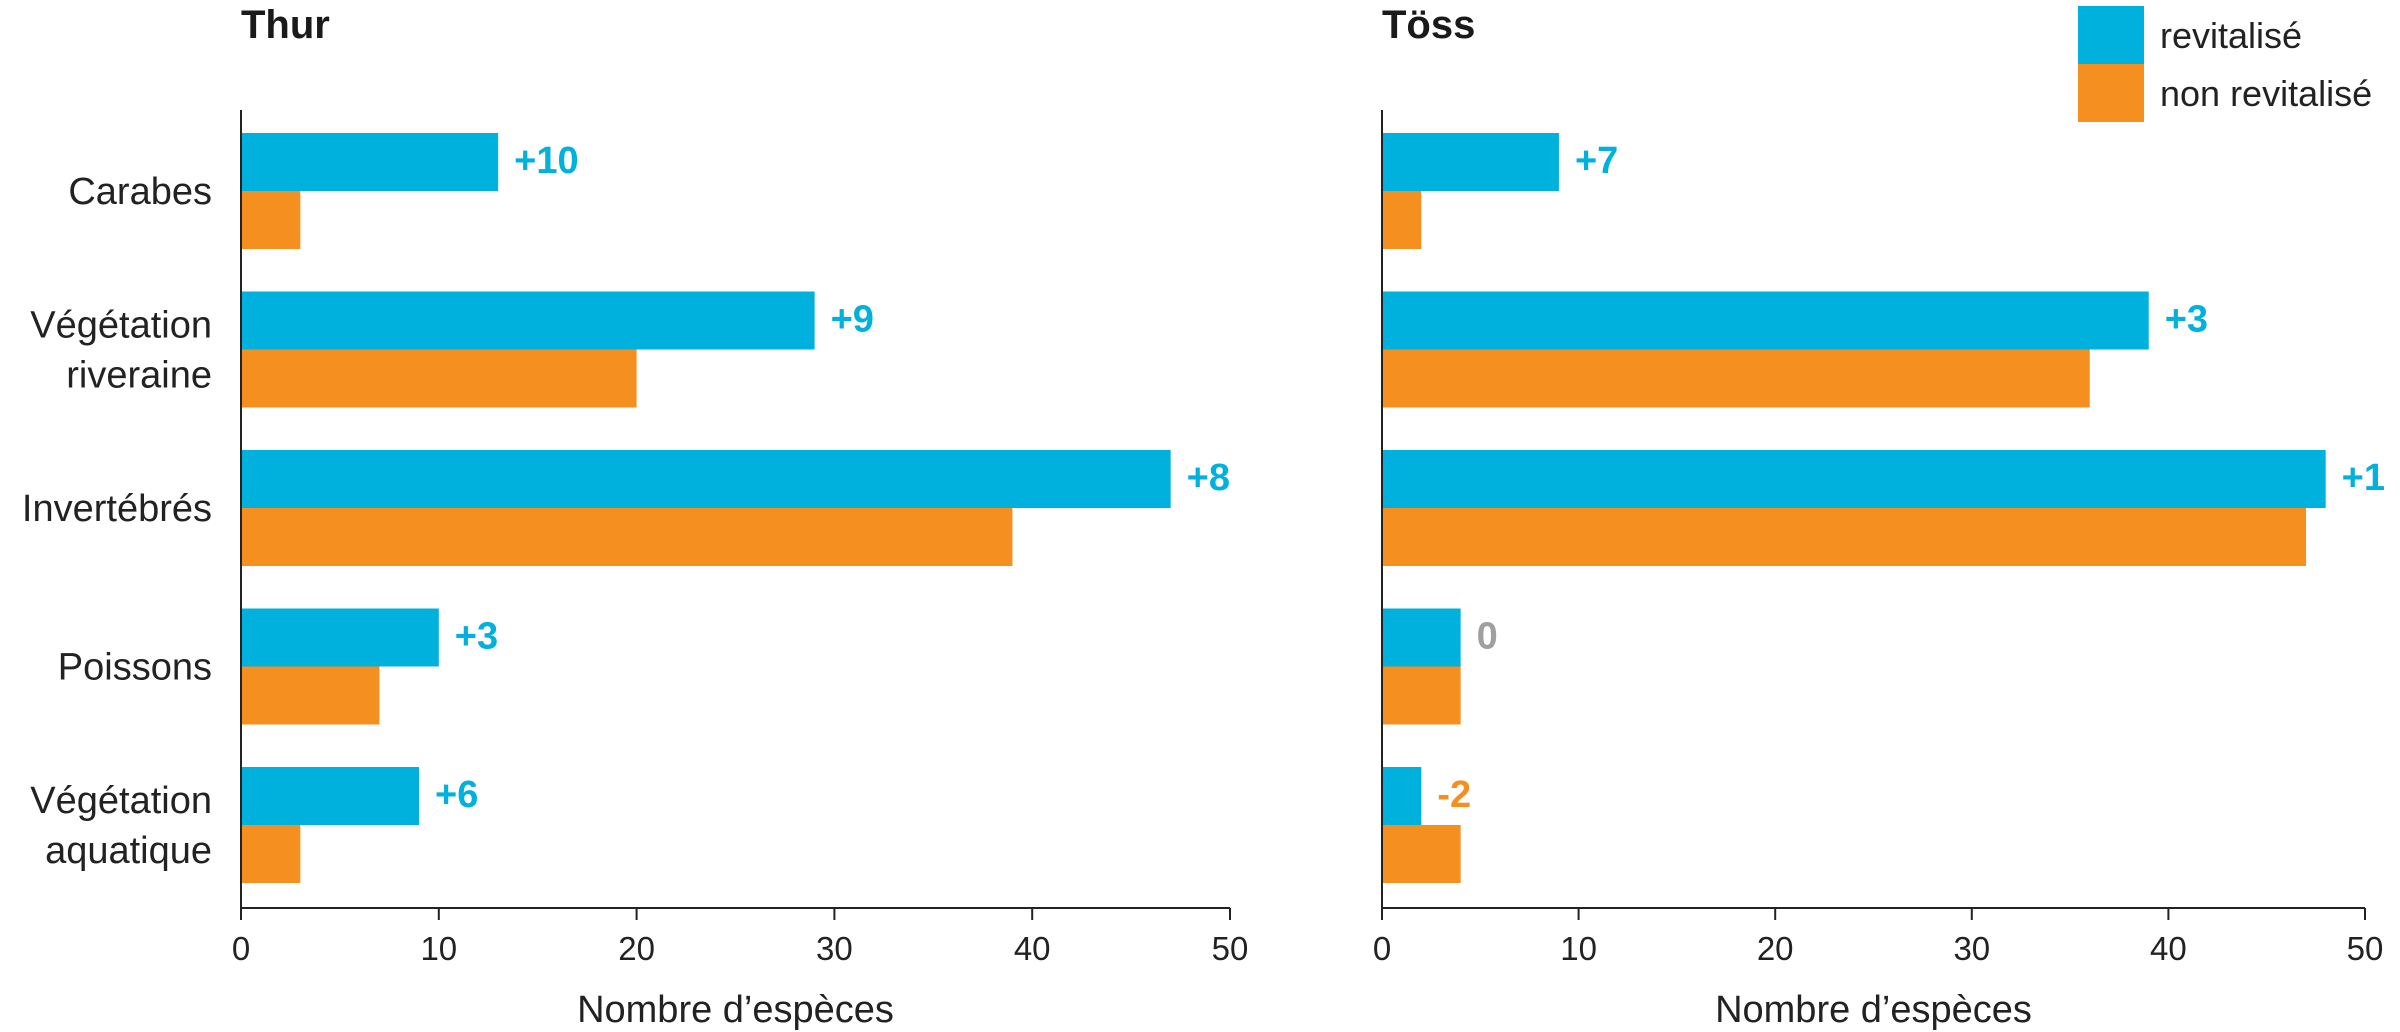 This screenshot has height=1032, width=2400. I want to click on panel-title: Töss, so click(1428, 25).